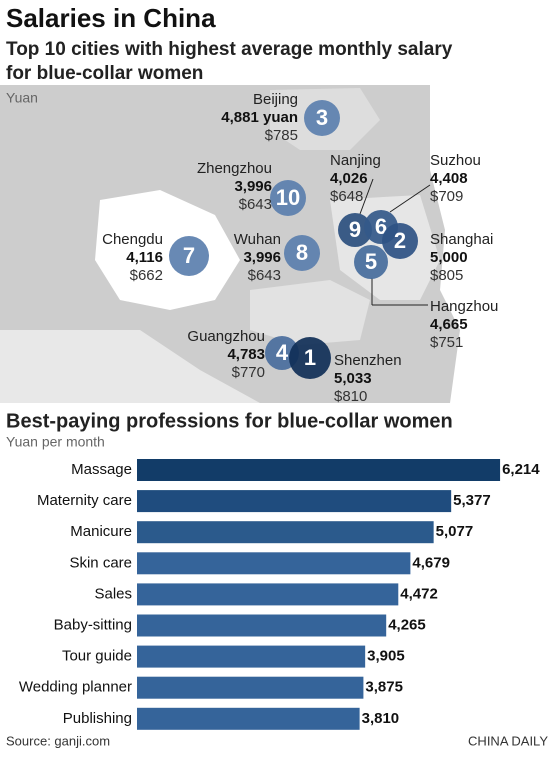  Describe the element at coordinates (419, 593) in the screenshot. I see `value-label: 4,472` at that location.